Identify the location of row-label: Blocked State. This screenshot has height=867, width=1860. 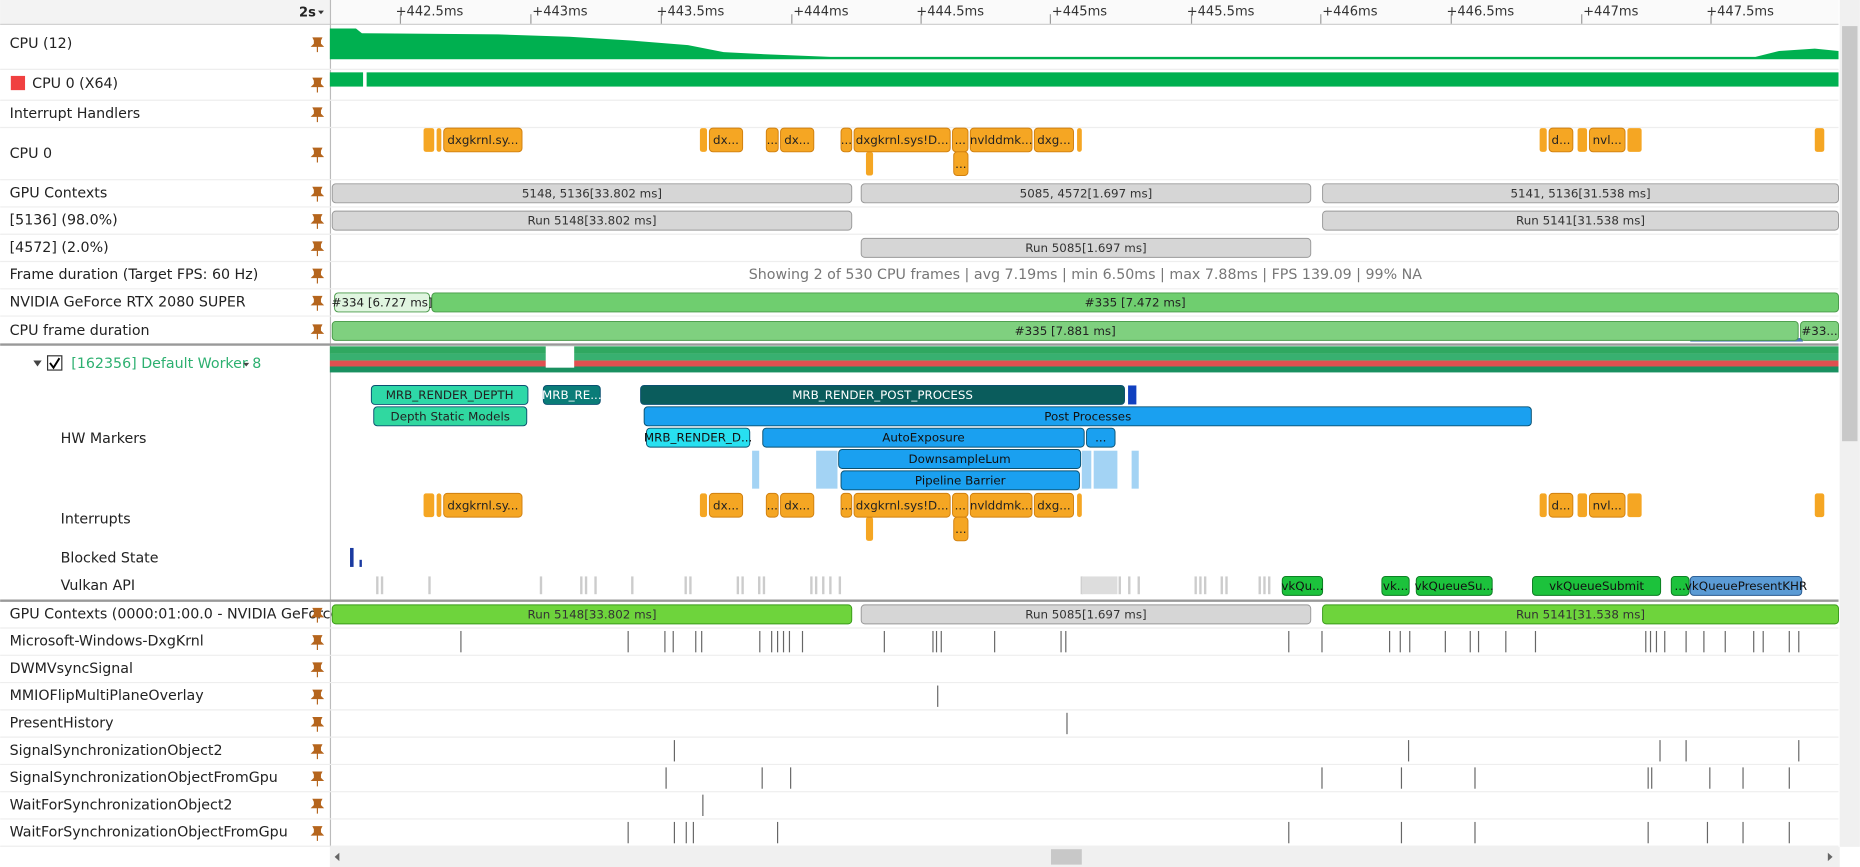
(110, 559).